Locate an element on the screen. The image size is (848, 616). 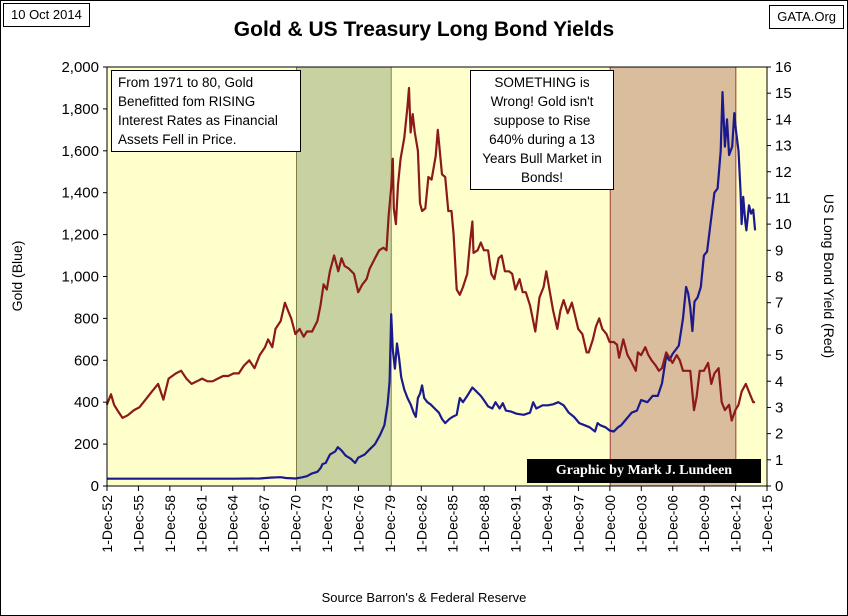
x-axis-tick-label: 1-Dec-12 is located at coordinates (736, 524).